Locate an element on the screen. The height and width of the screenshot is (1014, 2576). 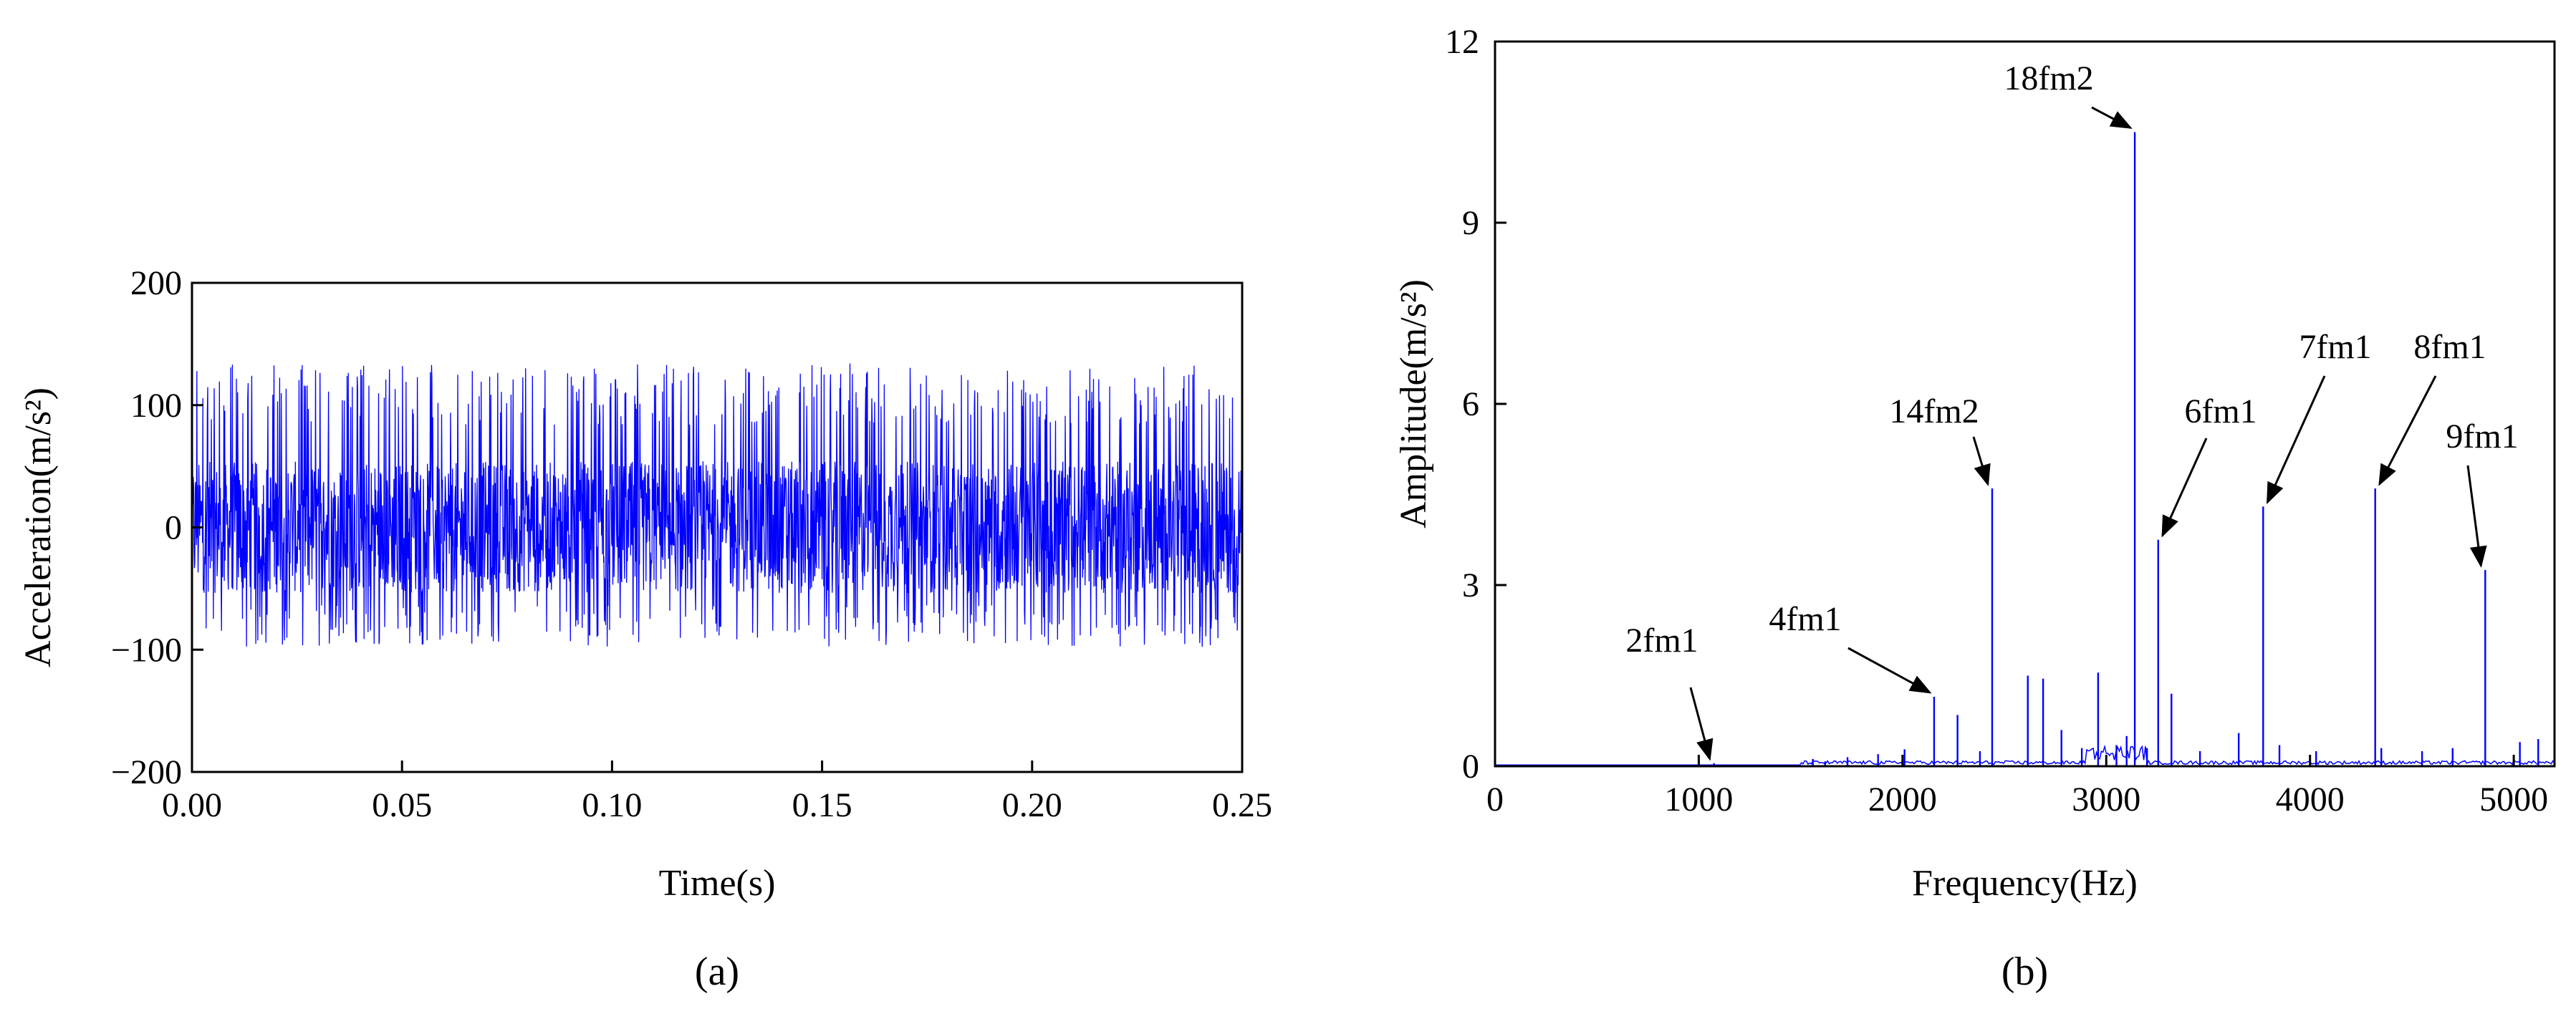
panel-a-x-tick-label: 0.15 is located at coordinates (822, 805).